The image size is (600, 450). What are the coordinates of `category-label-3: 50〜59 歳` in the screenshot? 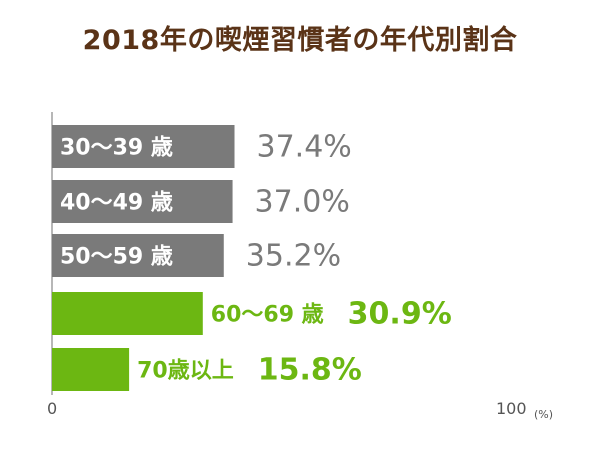 It's located at (116, 257).